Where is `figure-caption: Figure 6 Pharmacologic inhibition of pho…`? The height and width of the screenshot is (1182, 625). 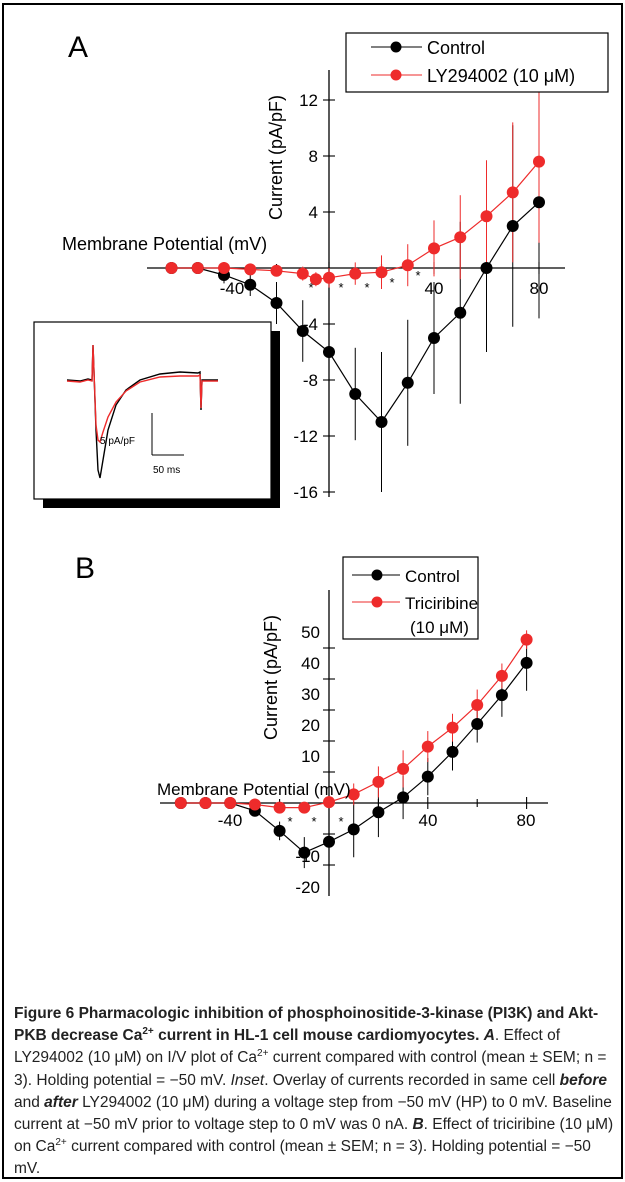 figure-caption: Figure 6 Pharmacologic inhibition of pho… is located at coordinates (314, 1091).